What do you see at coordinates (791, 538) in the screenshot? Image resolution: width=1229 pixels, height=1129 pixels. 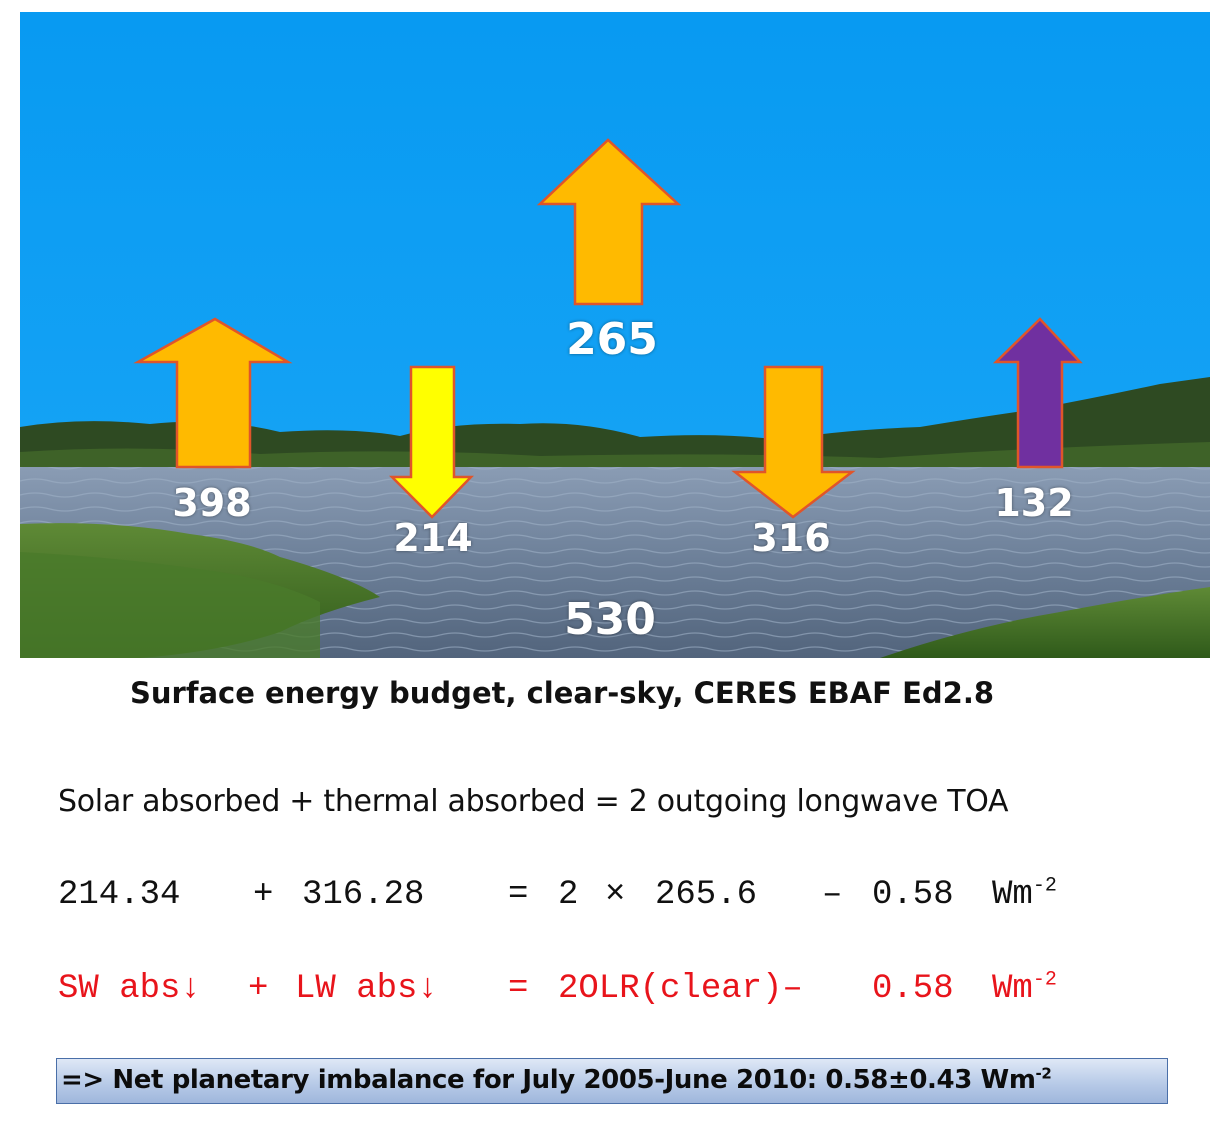 I see `thermal-absorbed-value: 316` at bounding box center [791, 538].